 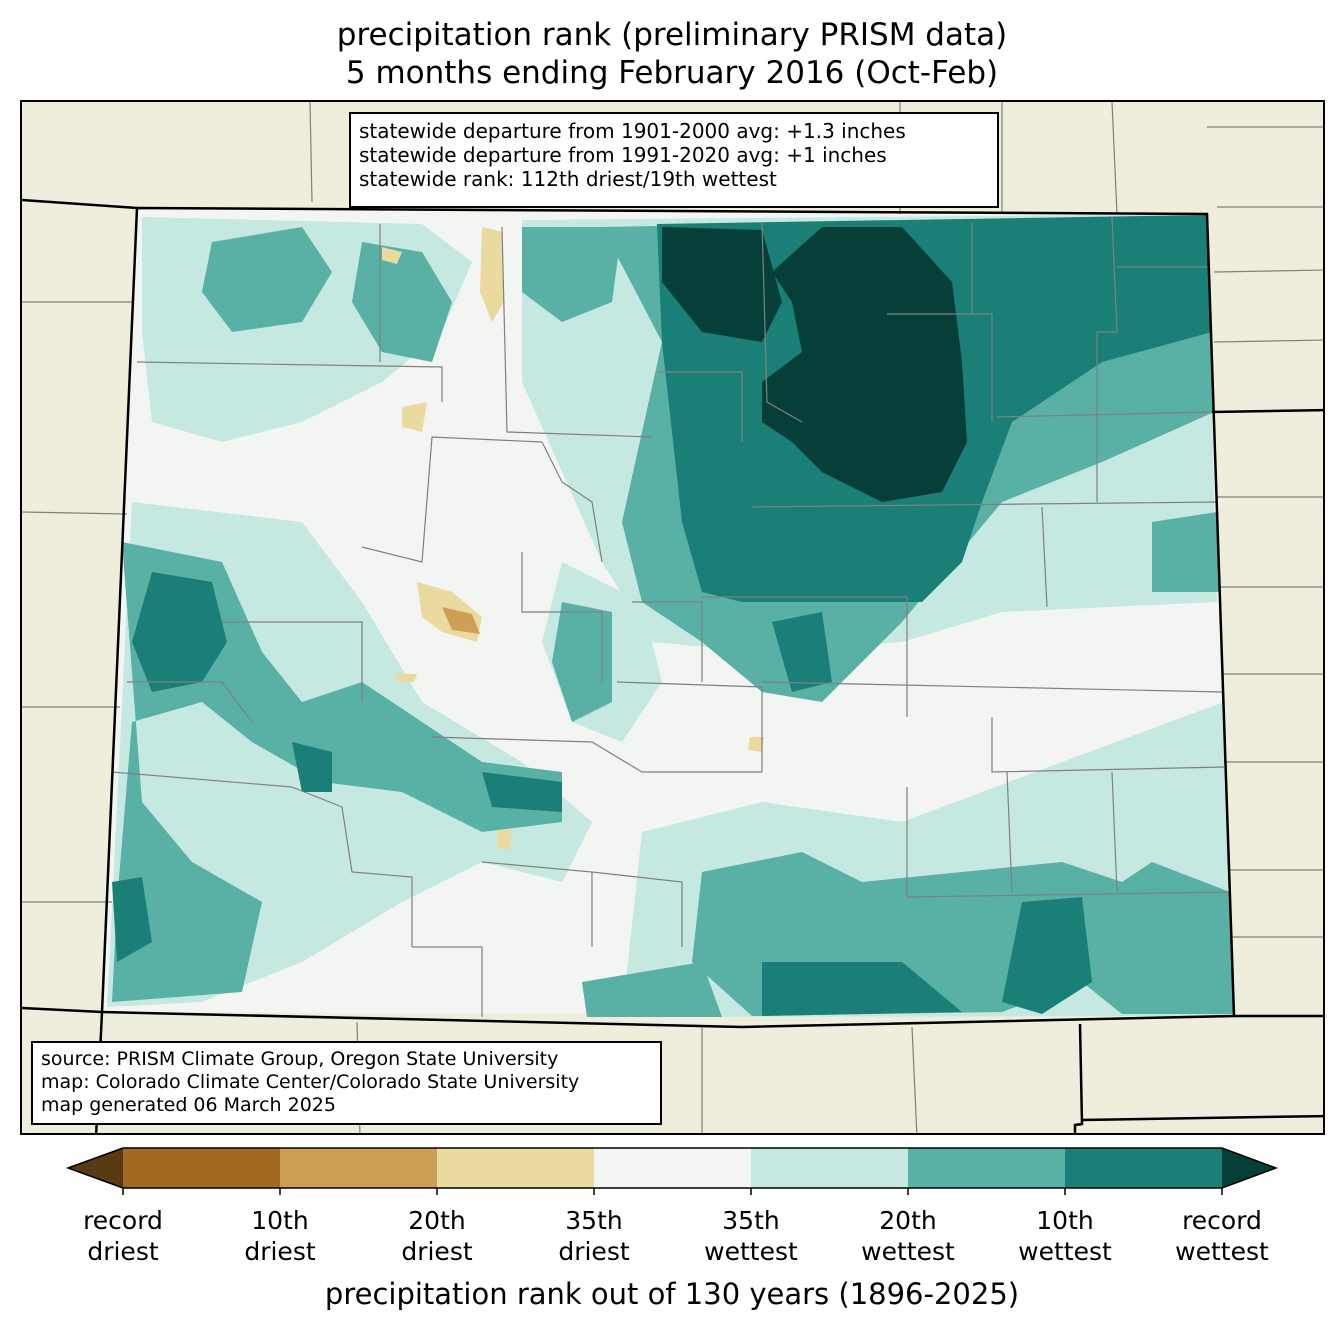 I want to click on ne-border, so click(x=1267, y=411).